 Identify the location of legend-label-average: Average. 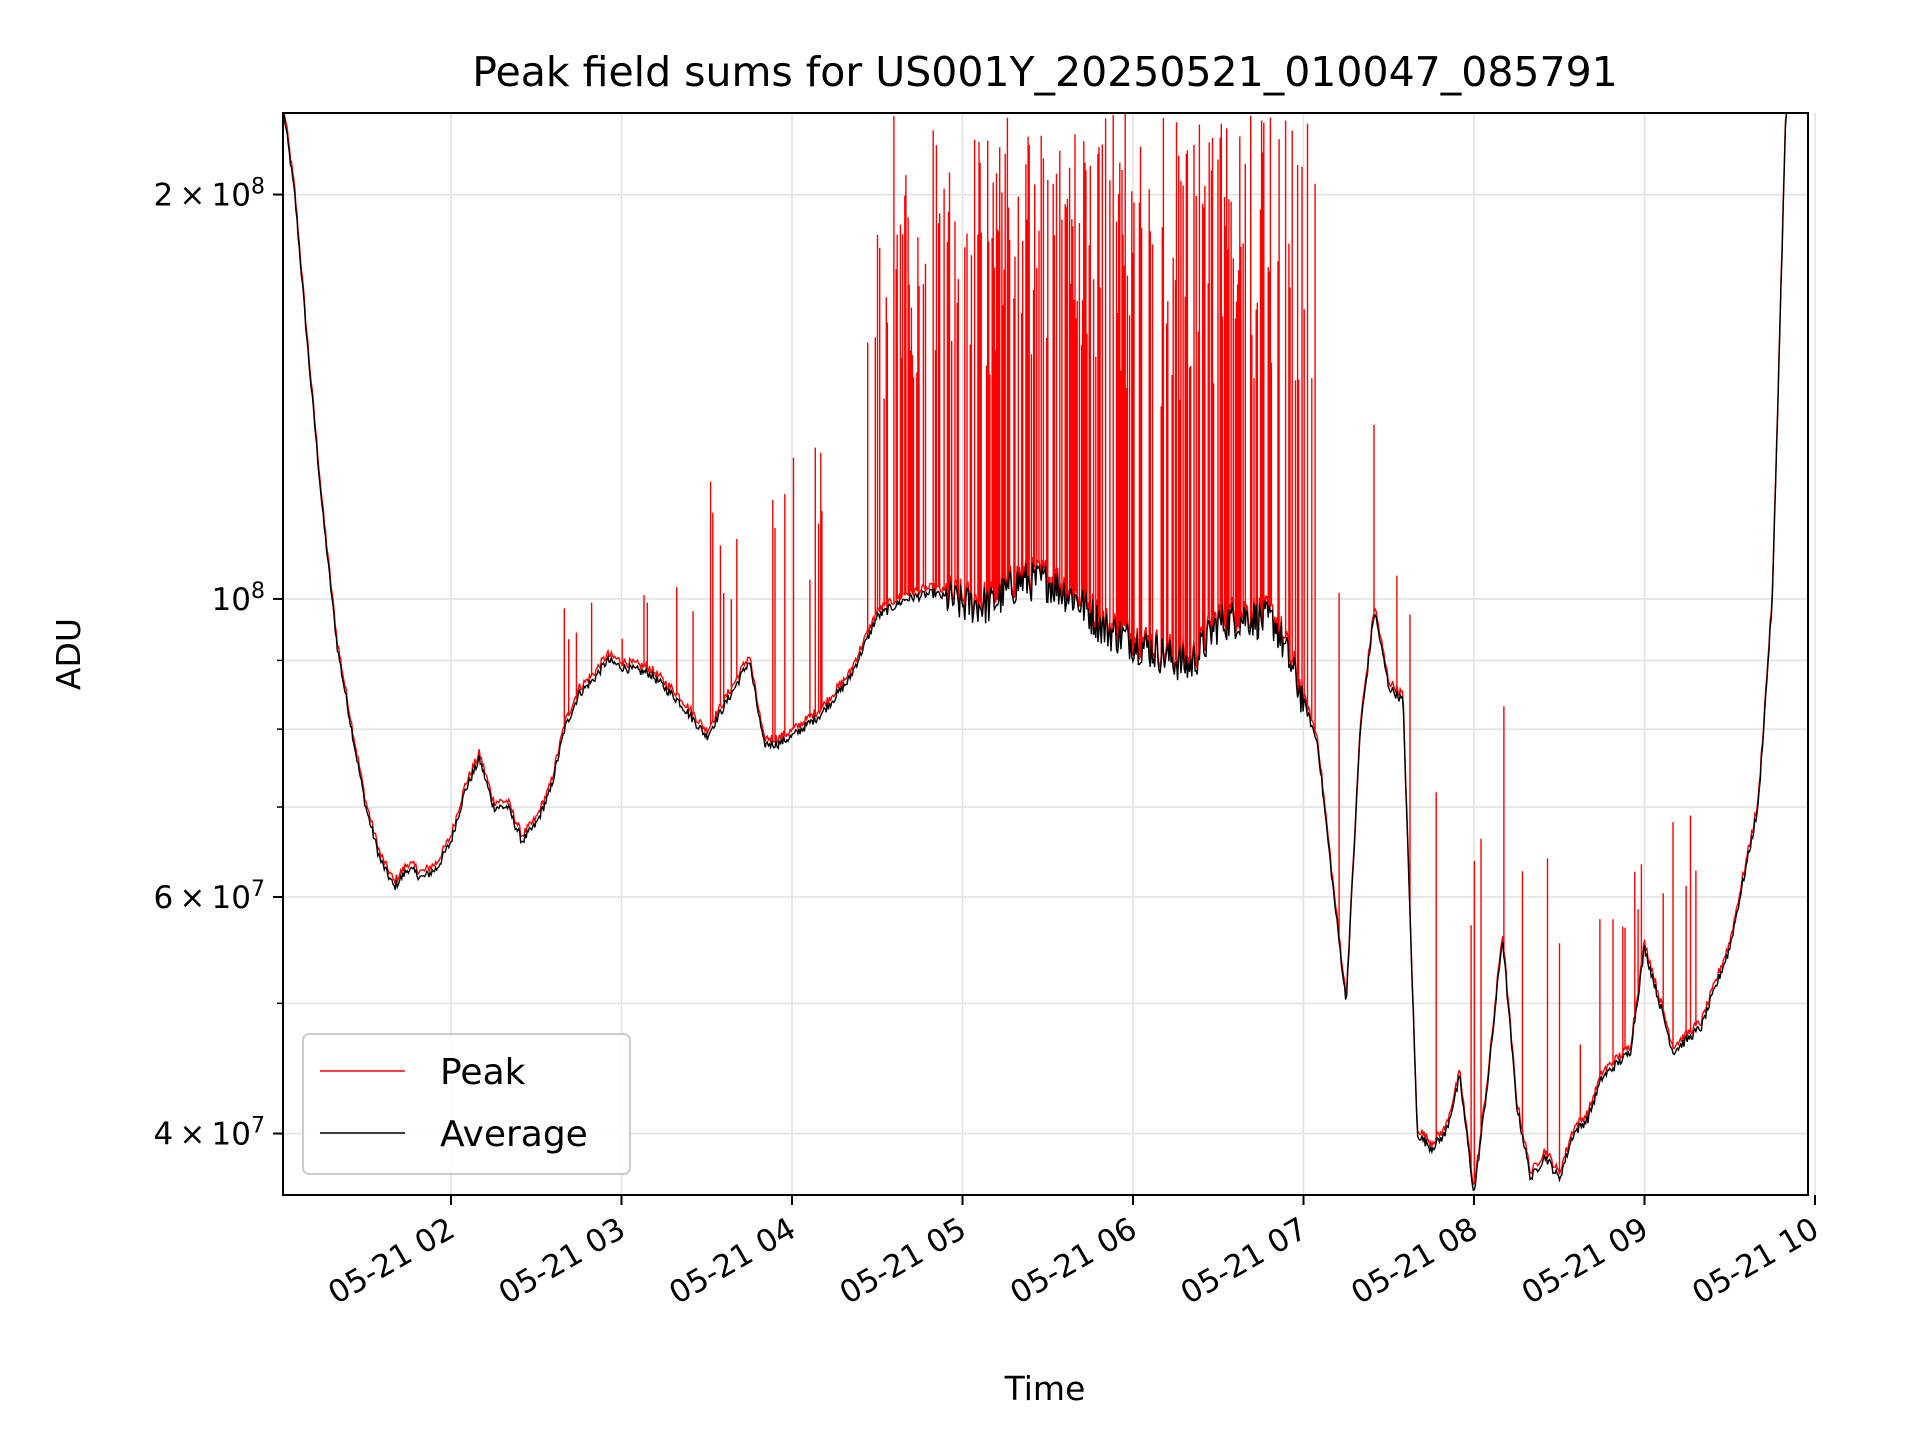
(514, 1134).